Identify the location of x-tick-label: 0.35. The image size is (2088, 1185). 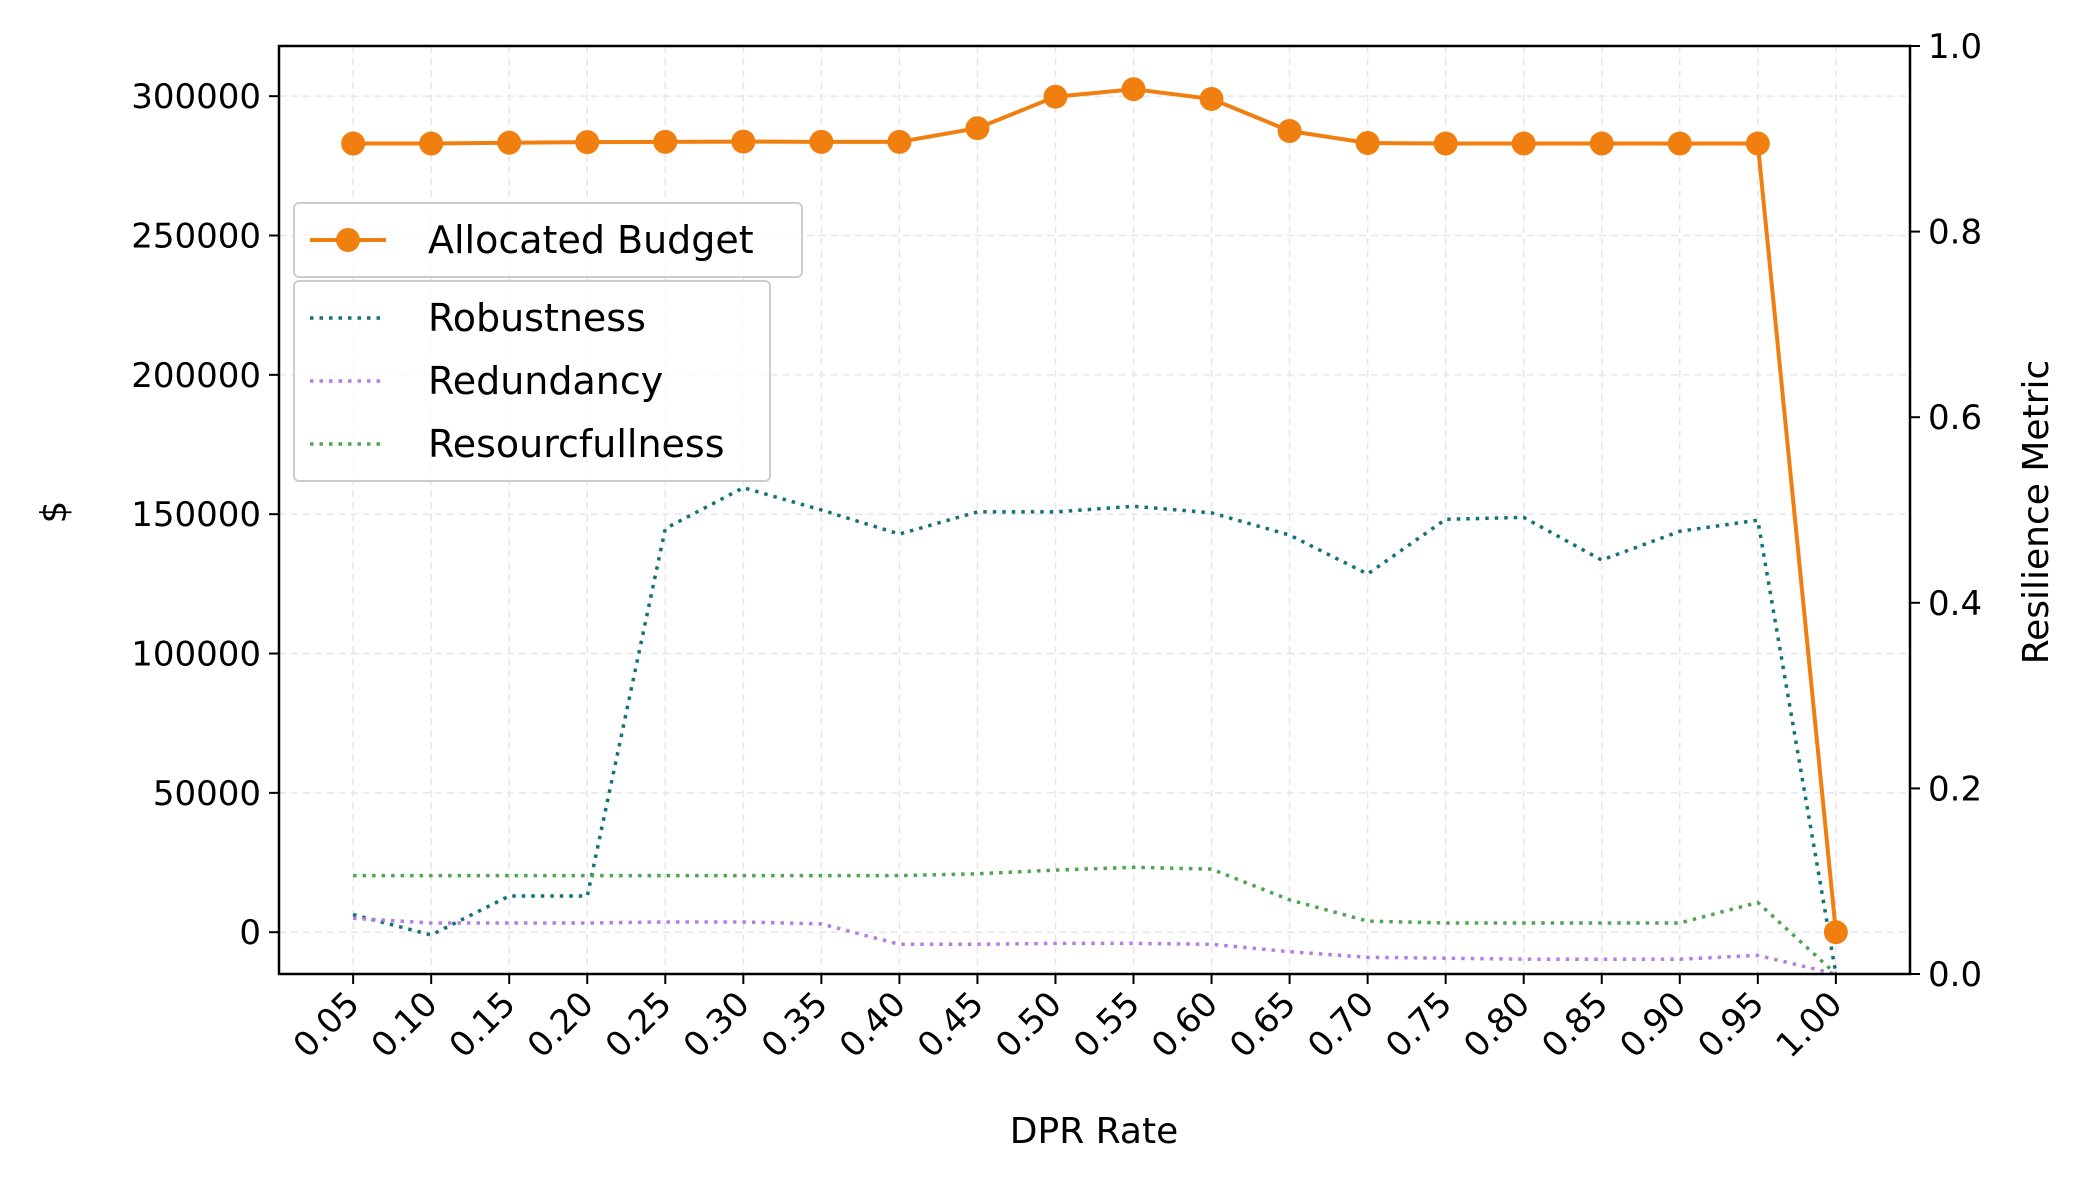
(795, 1025).